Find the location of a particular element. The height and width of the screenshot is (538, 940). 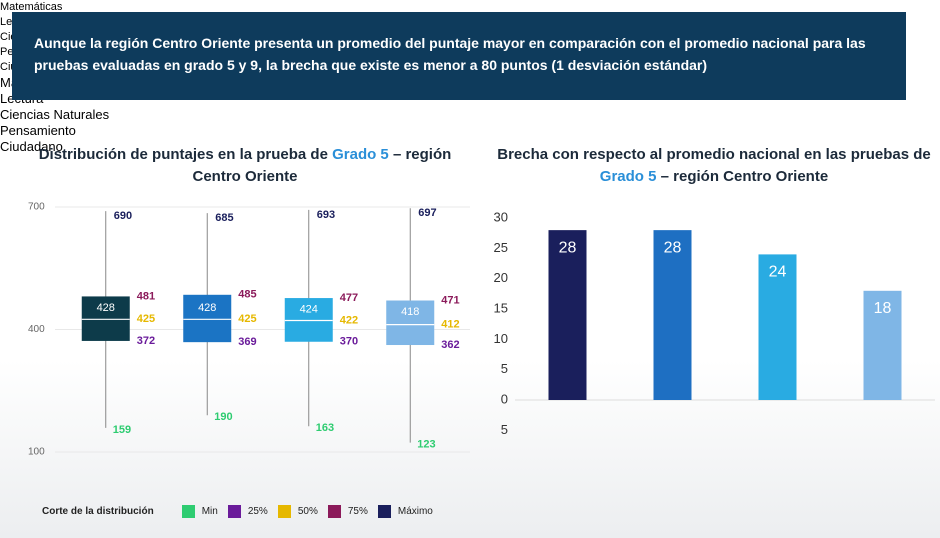

legend-item: 25% is located at coordinates (247, 511).